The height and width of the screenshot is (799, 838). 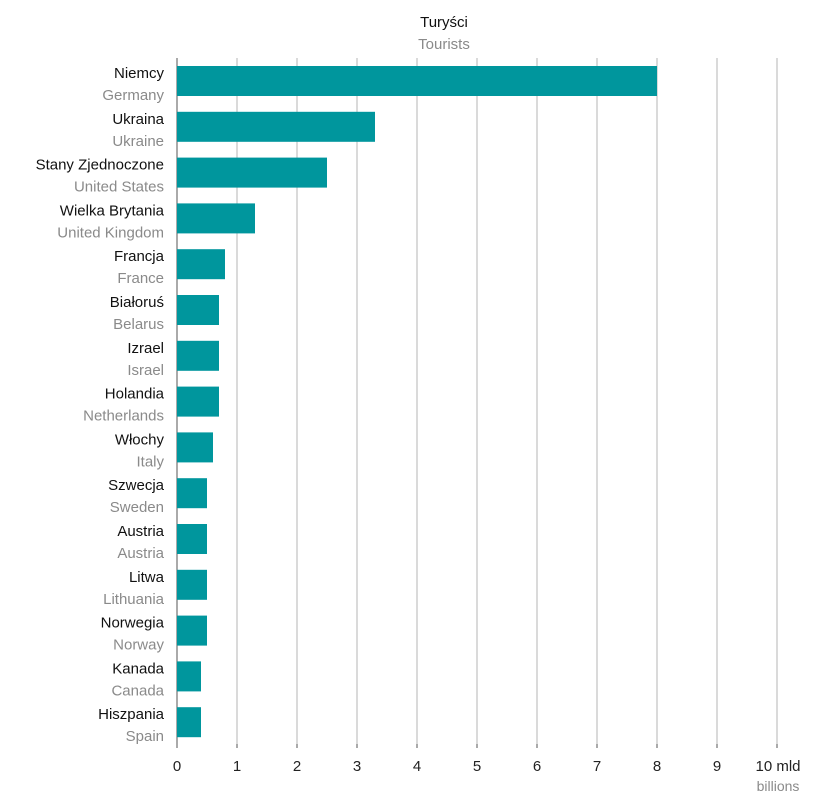 What do you see at coordinates (777, 766) in the screenshot?
I see `x-tick-label: 10 mld` at bounding box center [777, 766].